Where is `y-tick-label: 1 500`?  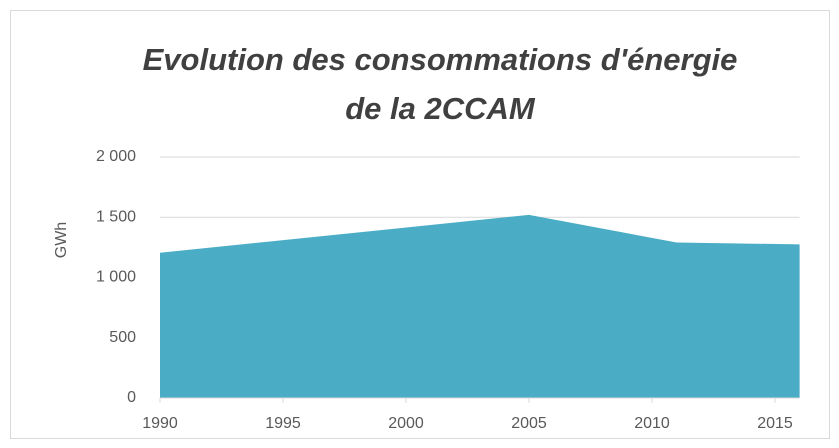
y-tick-label: 1 500 is located at coordinates (116, 216).